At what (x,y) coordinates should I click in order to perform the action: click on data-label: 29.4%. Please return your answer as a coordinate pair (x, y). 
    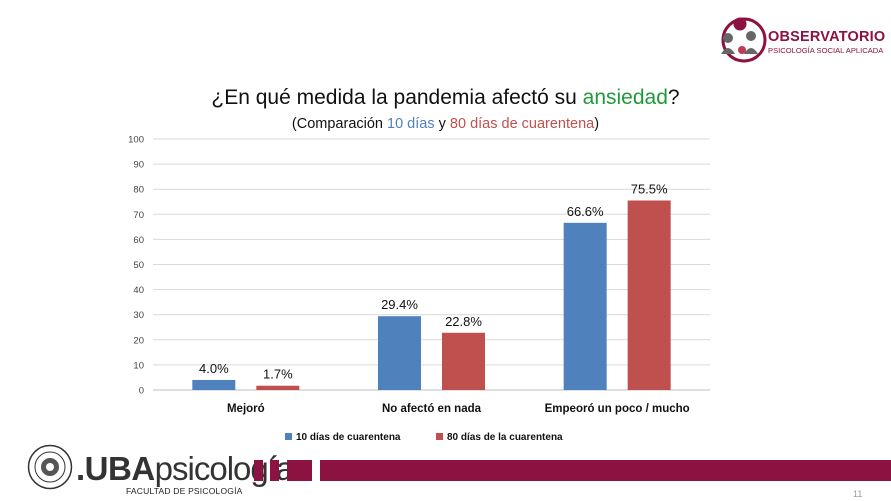
    Looking at the image, I should click on (399, 304).